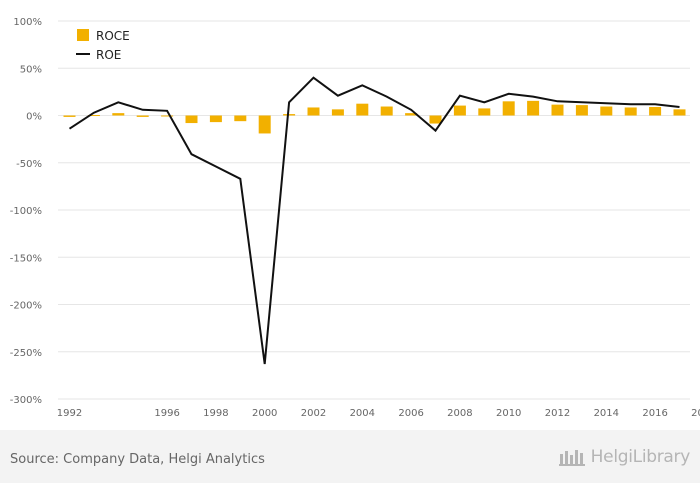  Describe the element at coordinates (83, 35) in the screenshot. I see `legend-roce-swatch` at that location.